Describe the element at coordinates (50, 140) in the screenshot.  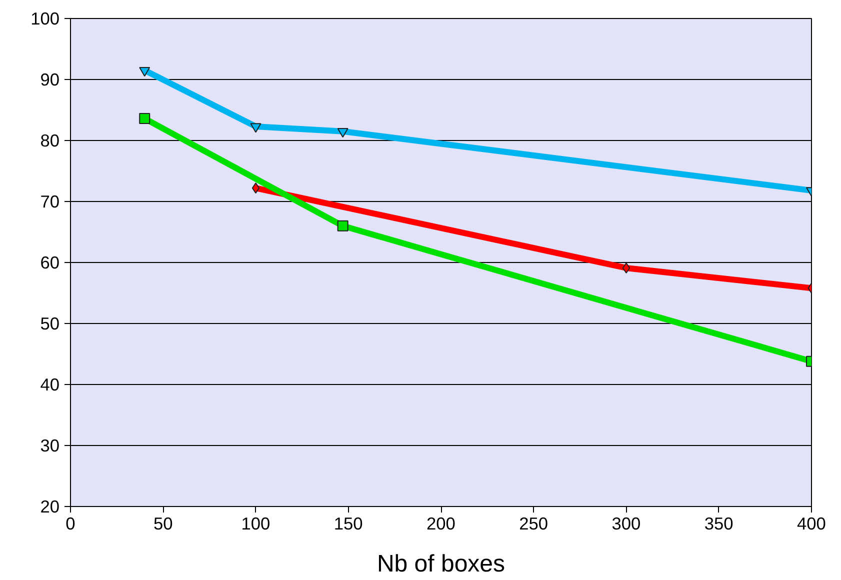
I see `y-tick-label: 80` at that location.